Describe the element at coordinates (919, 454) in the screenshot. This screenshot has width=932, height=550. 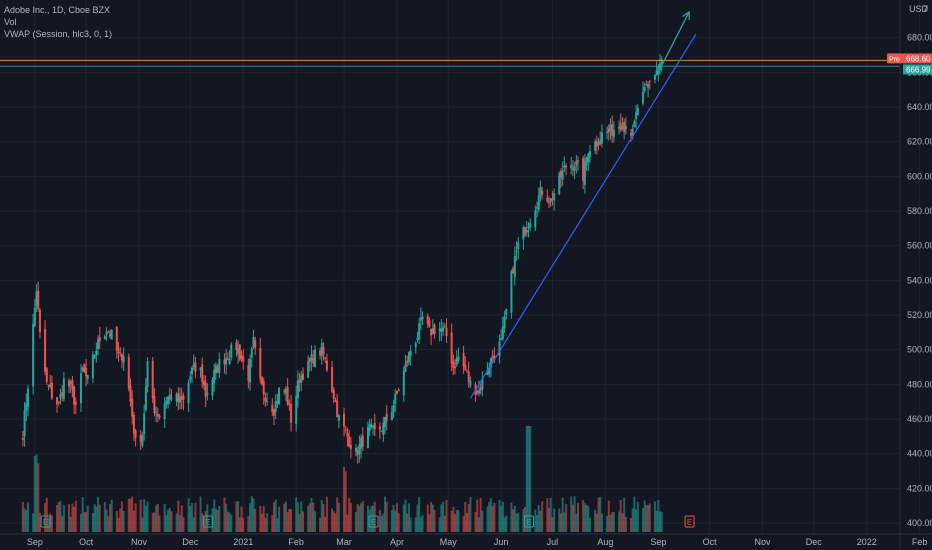
I see `price-tick-label: 440.00` at that location.